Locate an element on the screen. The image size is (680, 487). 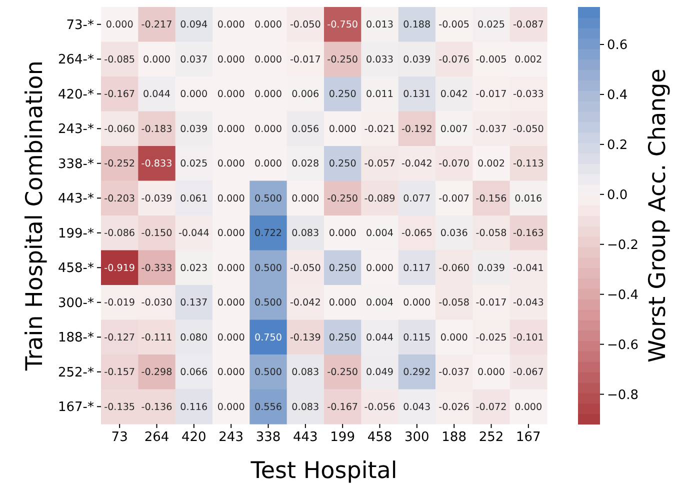
color-bar-label: 0.4 is located at coordinates (617, 95).